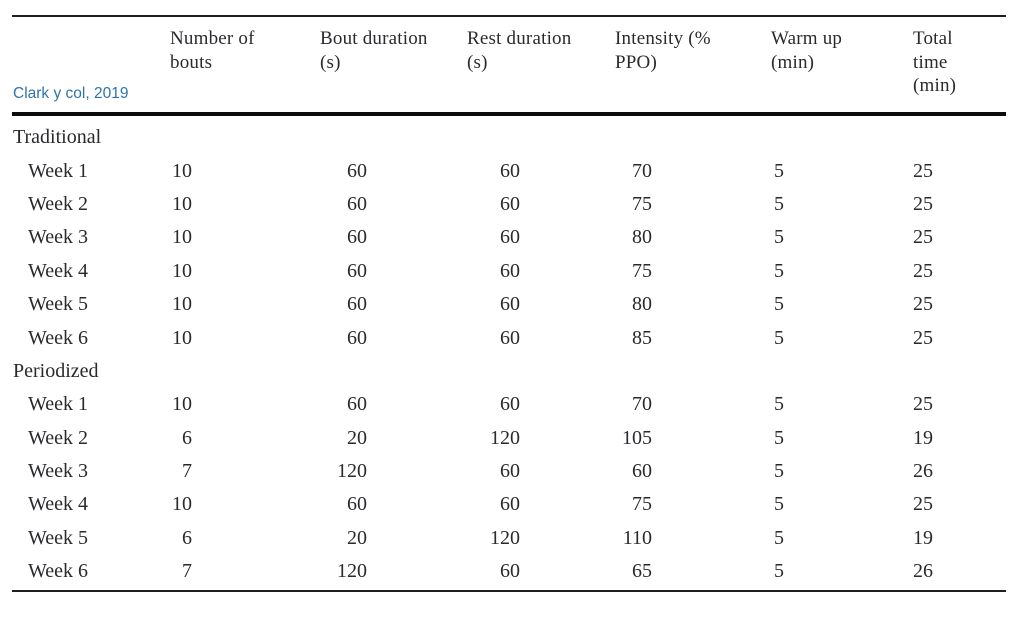 The height and width of the screenshot is (618, 1024). I want to click on table-row: Week 2 10 60 60 75 5 25, so click(509, 204).